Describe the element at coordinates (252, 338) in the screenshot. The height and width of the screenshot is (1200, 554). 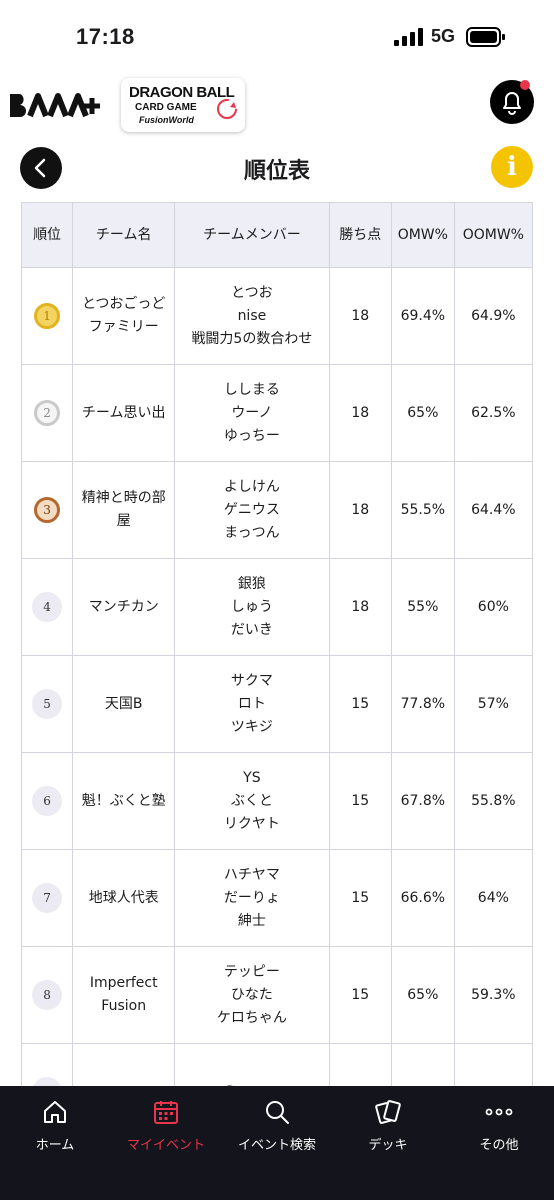
I see `member-name: 戦闘力5の数合わせ` at that location.